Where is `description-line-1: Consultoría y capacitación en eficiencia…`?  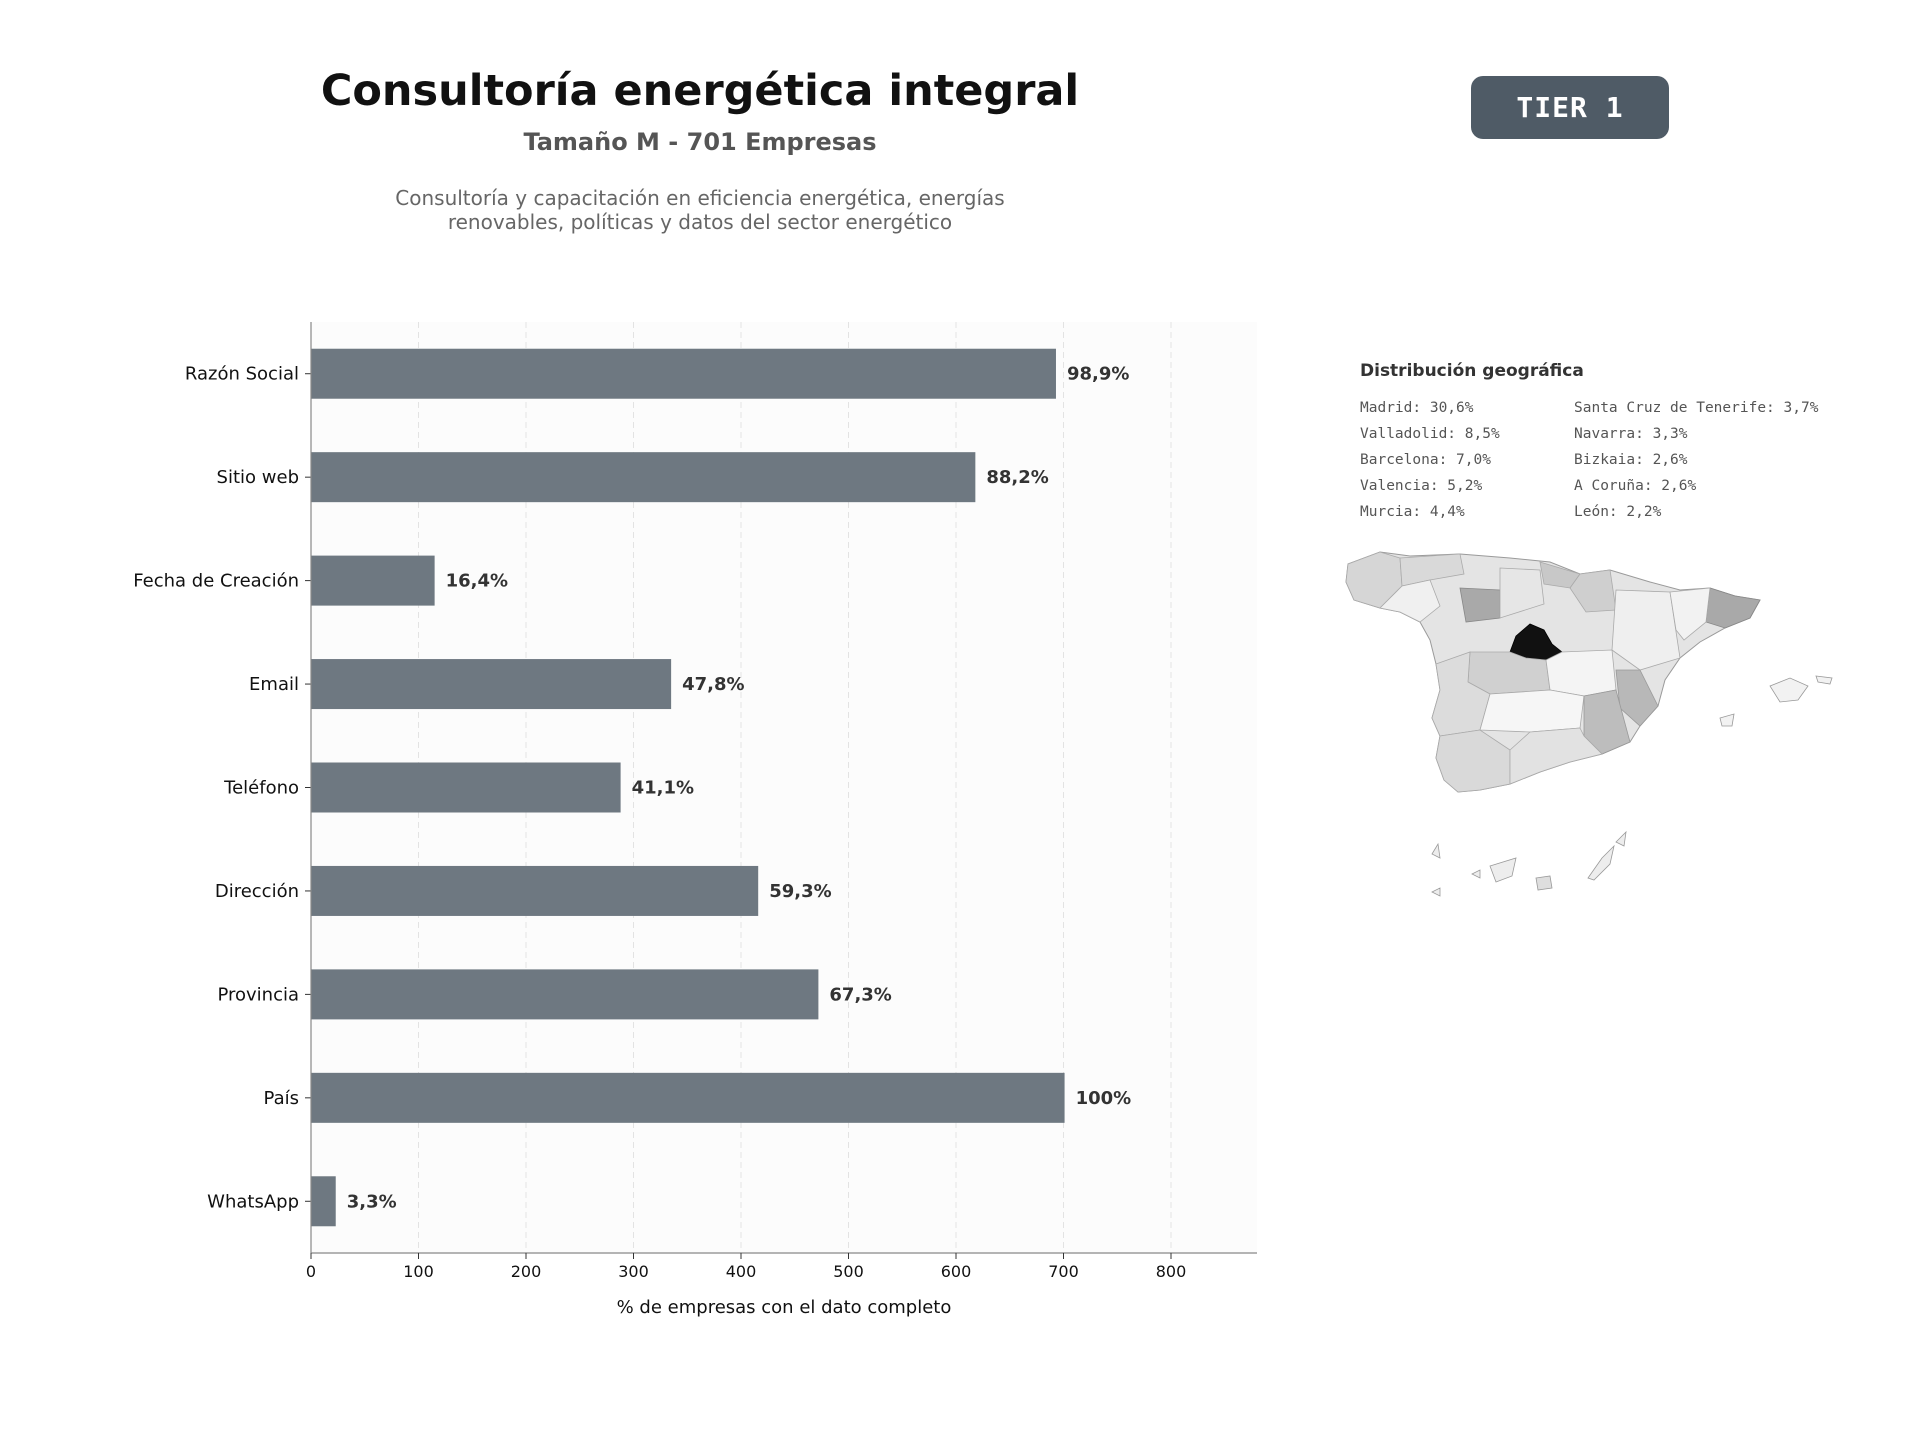 description-line-1: Consultoría y capacitación en eficiencia… is located at coordinates (700, 198).